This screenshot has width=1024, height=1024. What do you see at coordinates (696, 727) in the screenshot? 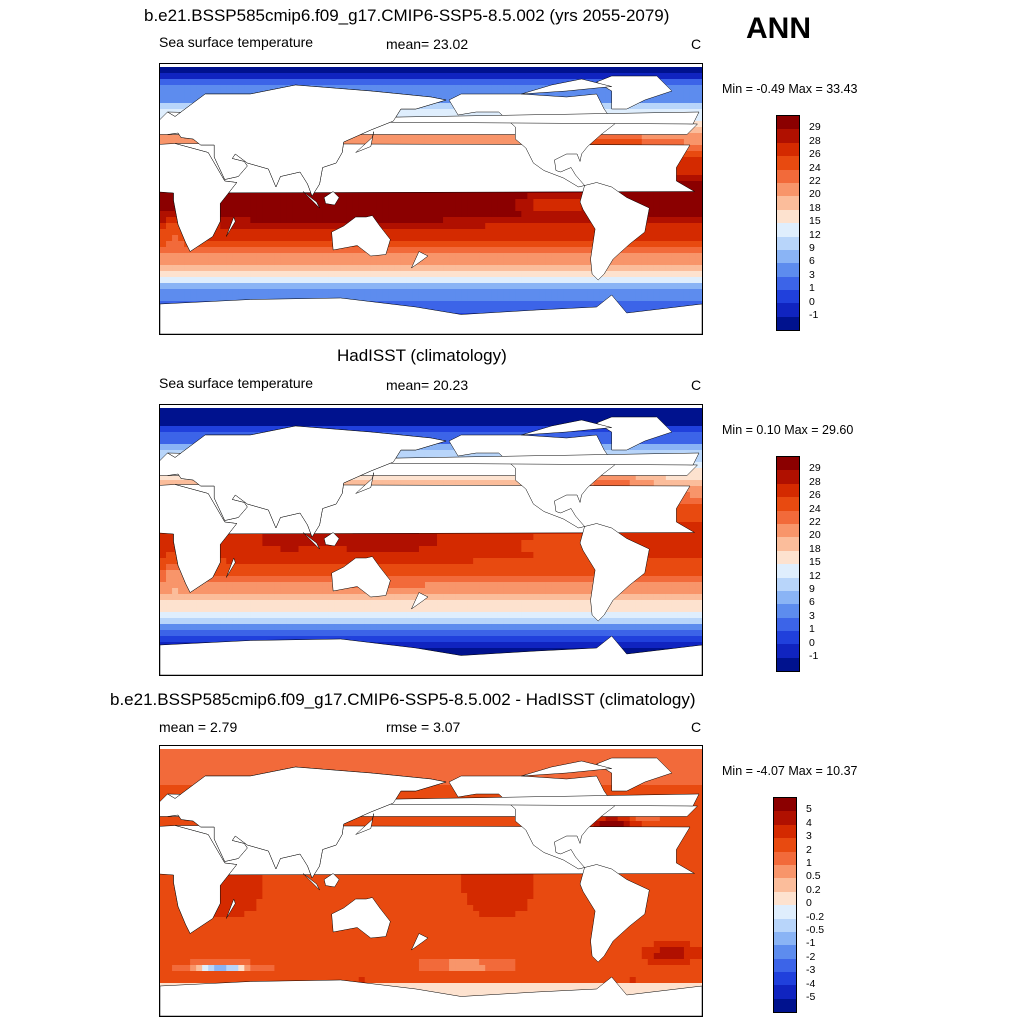
I see `panel3-units: C` at bounding box center [696, 727].